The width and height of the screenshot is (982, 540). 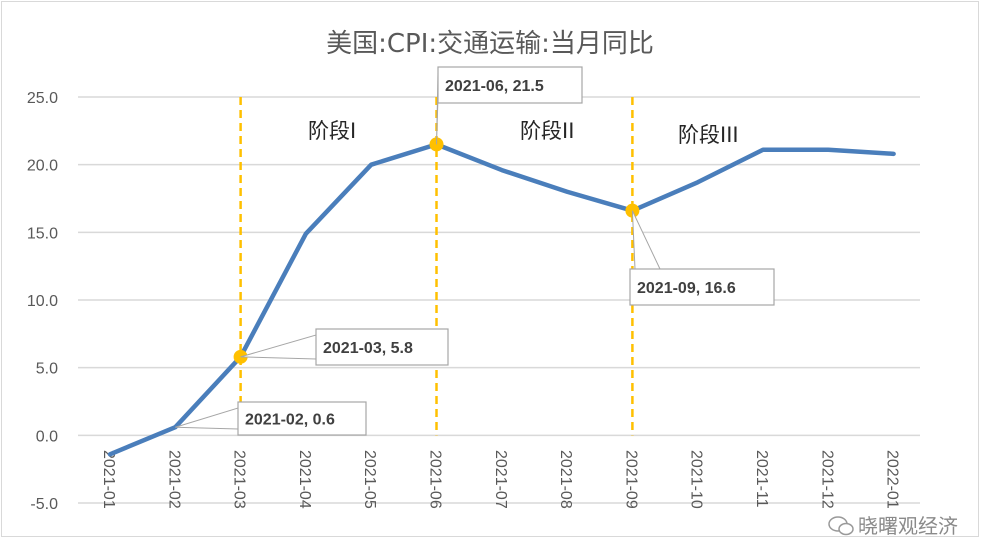 I want to click on phase-label: 阶段II, so click(x=547, y=131).